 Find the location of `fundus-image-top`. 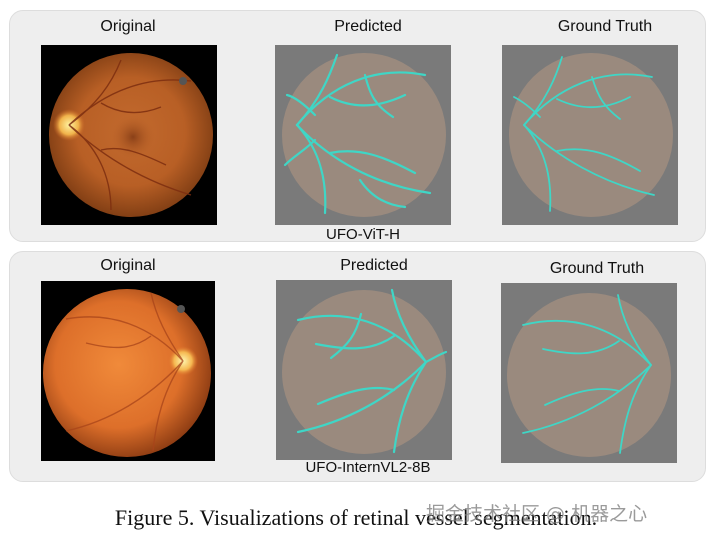

fundus-image-top is located at coordinates (129, 135).